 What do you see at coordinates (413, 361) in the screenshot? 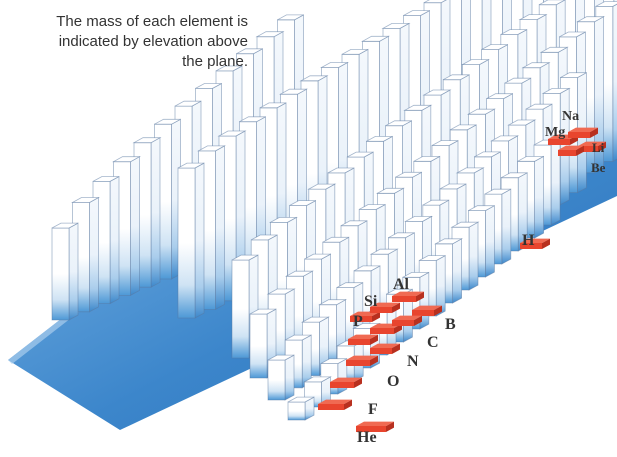
I see `label-n: N` at bounding box center [413, 361].